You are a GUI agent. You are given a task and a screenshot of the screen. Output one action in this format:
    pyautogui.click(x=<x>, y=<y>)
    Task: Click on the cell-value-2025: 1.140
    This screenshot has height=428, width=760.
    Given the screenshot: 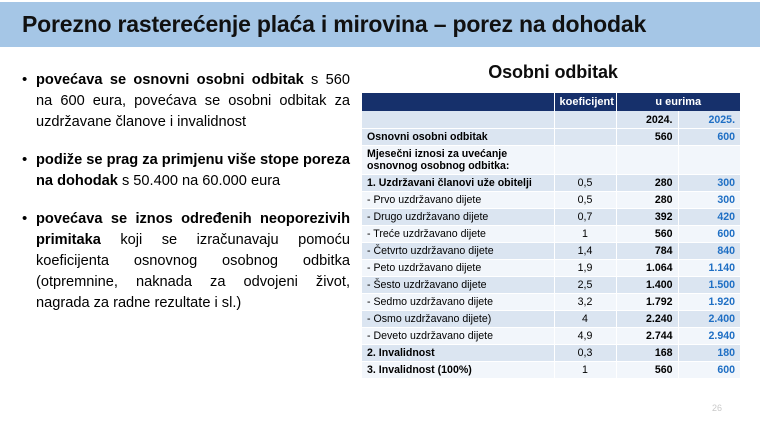 What is the action you would take?
    pyautogui.click(x=709, y=268)
    